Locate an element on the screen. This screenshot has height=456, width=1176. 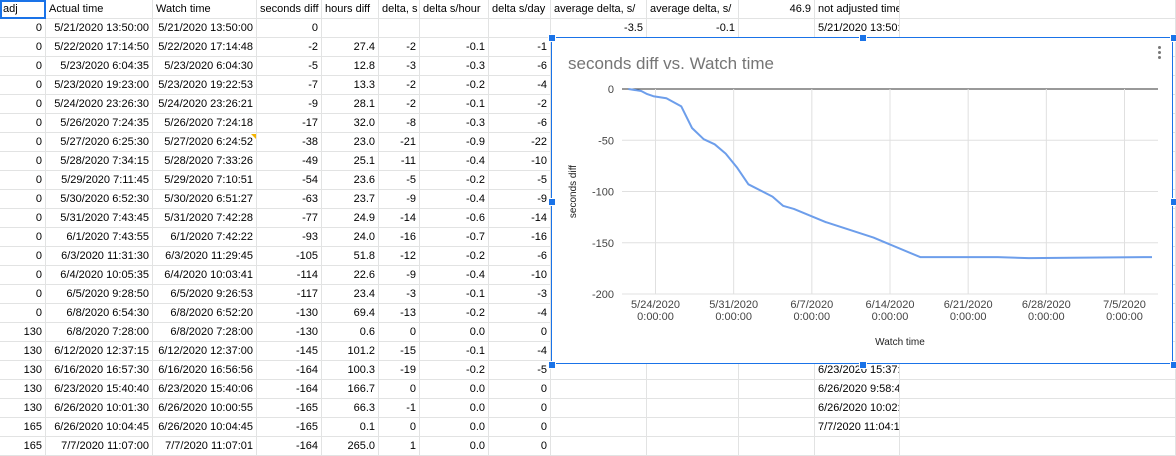
data-cell: -9 is located at coordinates (289, 104).